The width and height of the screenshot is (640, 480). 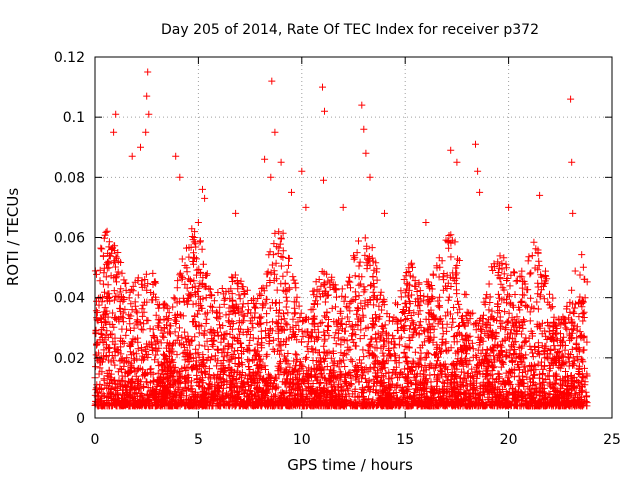 I want to click on y-tick-label: 0.12, so click(x=69, y=58).